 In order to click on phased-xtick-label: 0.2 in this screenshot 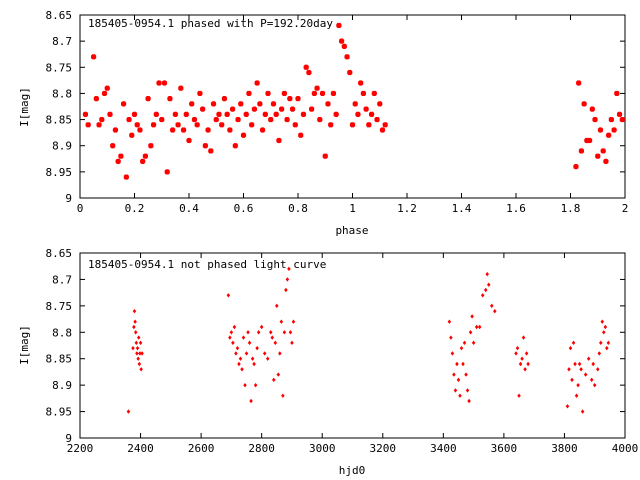, I will do `click(135, 208)`.